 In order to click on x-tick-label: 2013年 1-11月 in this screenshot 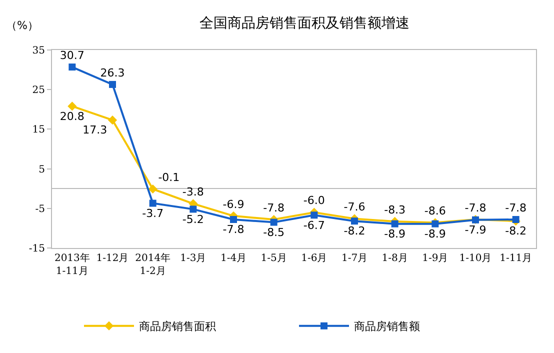, I will do `click(72, 264)`.